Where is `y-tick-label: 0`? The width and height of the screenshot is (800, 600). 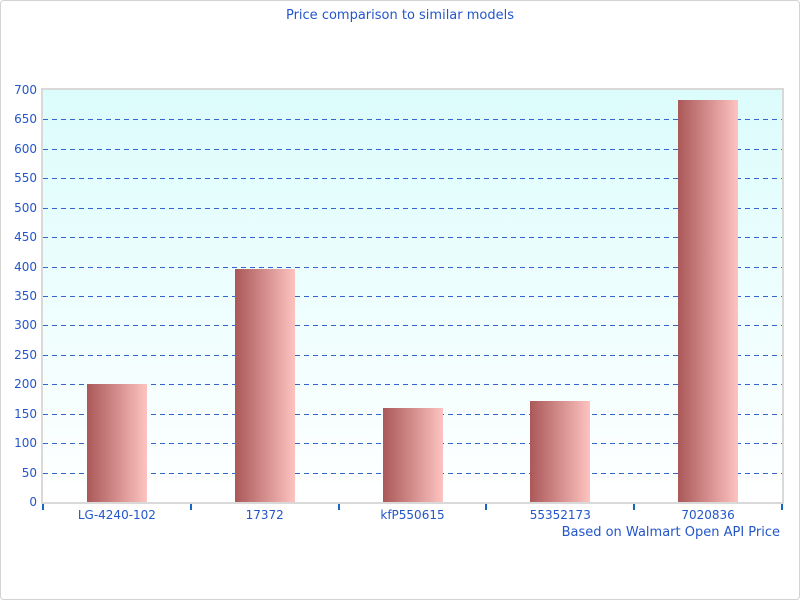
y-tick-label: 0 is located at coordinates (33, 502).